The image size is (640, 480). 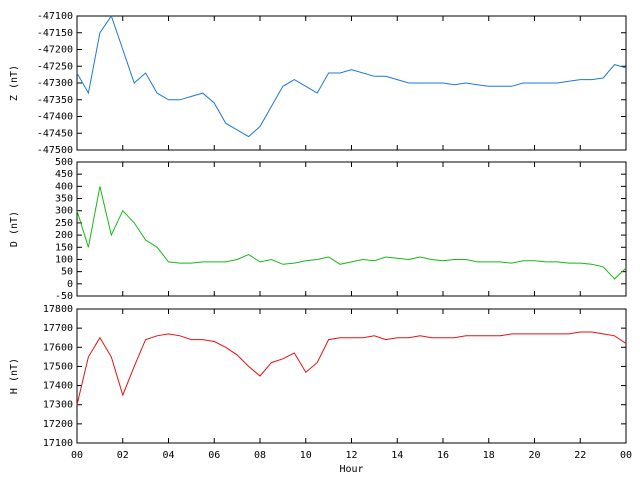 What do you see at coordinates (64, 223) in the screenshot?
I see `y-tick-label: 250` at bounding box center [64, 223].